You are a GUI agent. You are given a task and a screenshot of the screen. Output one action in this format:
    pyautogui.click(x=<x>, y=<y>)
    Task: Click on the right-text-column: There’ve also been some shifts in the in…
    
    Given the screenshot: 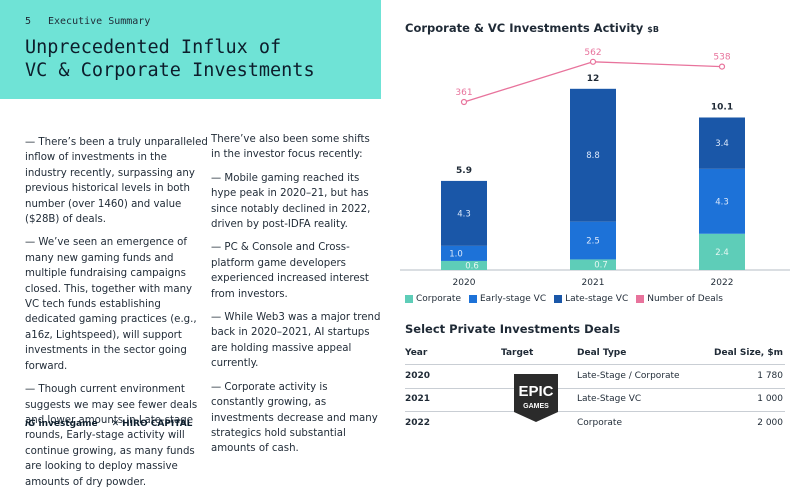 What is the action you would take?
    pyautogui.click(x=296, y=298)
    